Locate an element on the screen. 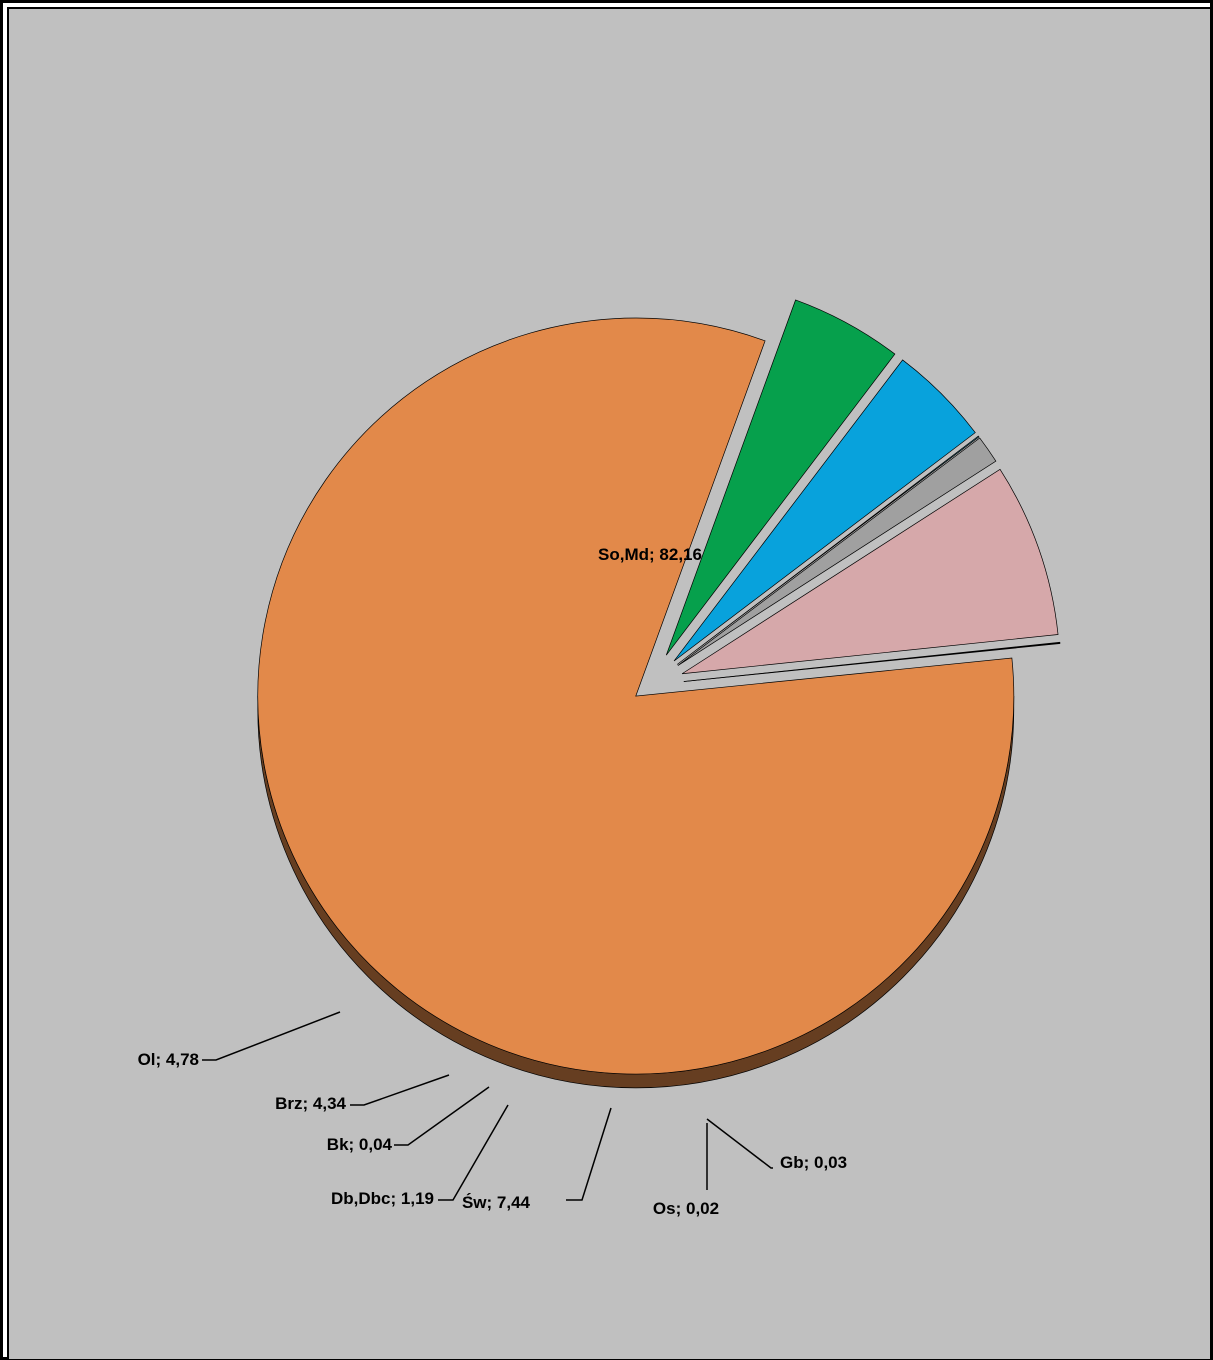 This screenshot has height=1360, width=1213. leader-brz is located at coordinates (400, 1090).